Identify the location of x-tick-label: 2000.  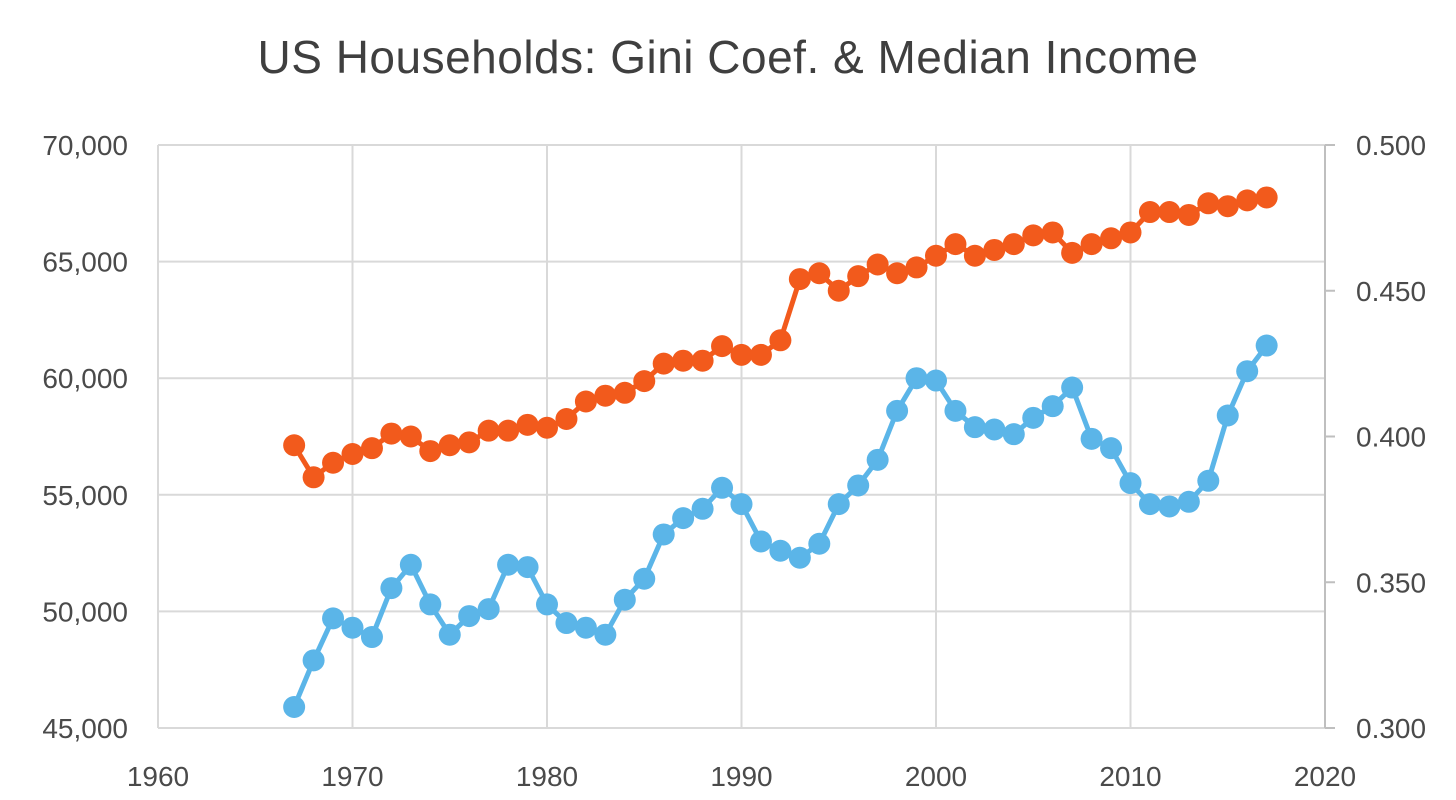
(936, 776).